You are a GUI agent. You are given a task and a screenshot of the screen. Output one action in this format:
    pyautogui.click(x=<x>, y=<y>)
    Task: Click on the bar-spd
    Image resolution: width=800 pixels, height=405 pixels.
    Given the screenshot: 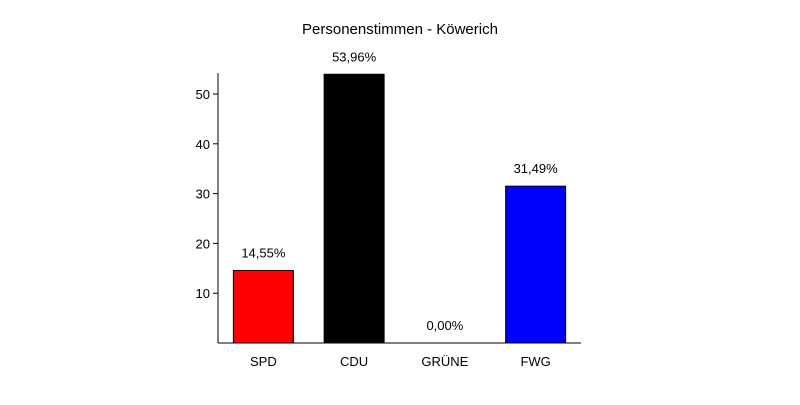 What is the action you would take?
    pyautogui.click(x=263, y=307)
    